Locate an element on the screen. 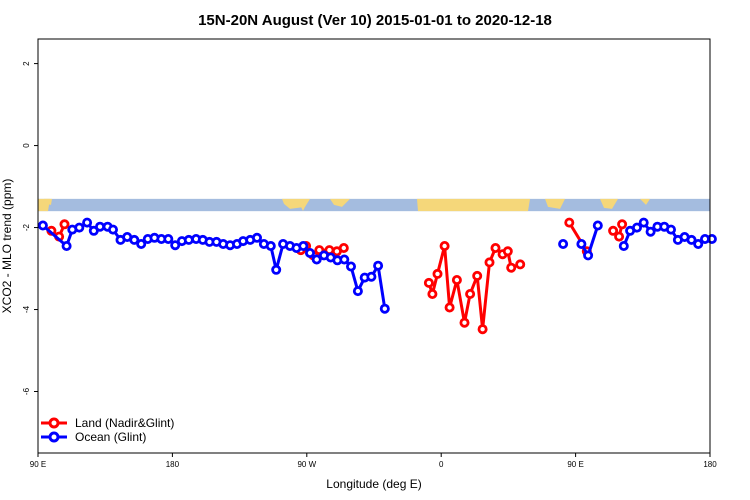  map-strip-ocean is located at coordinates (374, 205).